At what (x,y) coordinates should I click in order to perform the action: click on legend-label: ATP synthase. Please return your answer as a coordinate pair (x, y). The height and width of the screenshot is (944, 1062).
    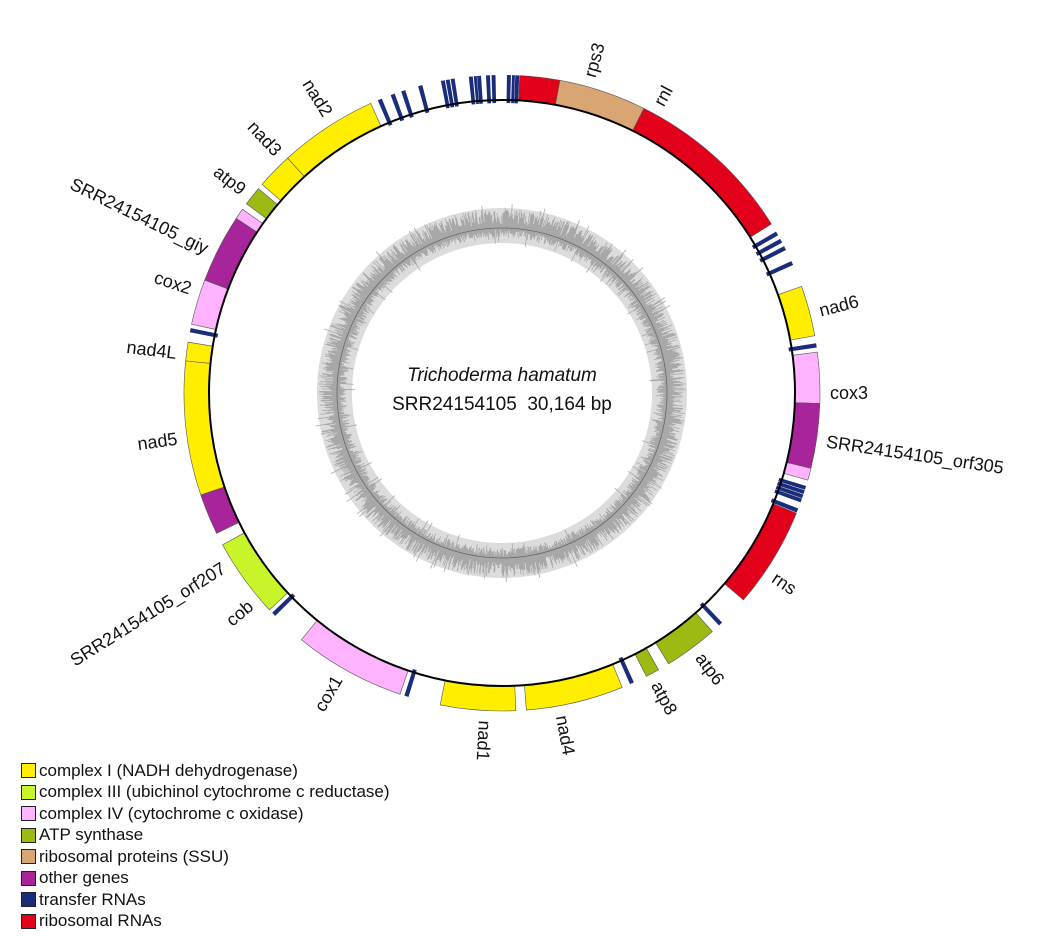
    Looking at the image, I should click on (91, 835).